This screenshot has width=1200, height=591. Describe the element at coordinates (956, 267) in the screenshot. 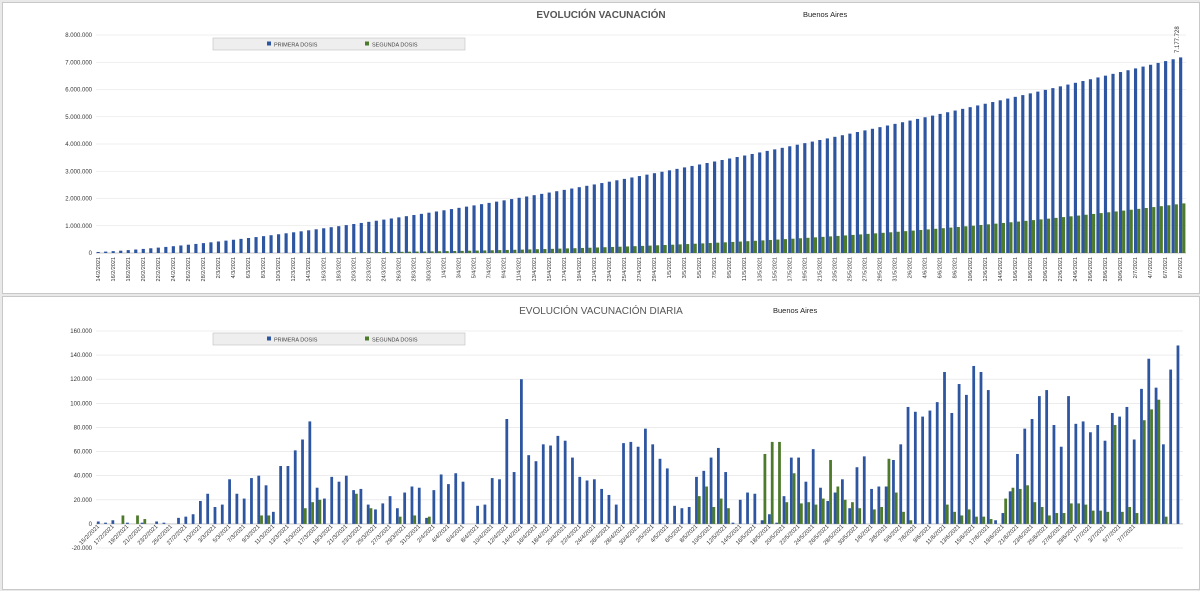

I see `x-tick-label: 8/6/2021` at that location.